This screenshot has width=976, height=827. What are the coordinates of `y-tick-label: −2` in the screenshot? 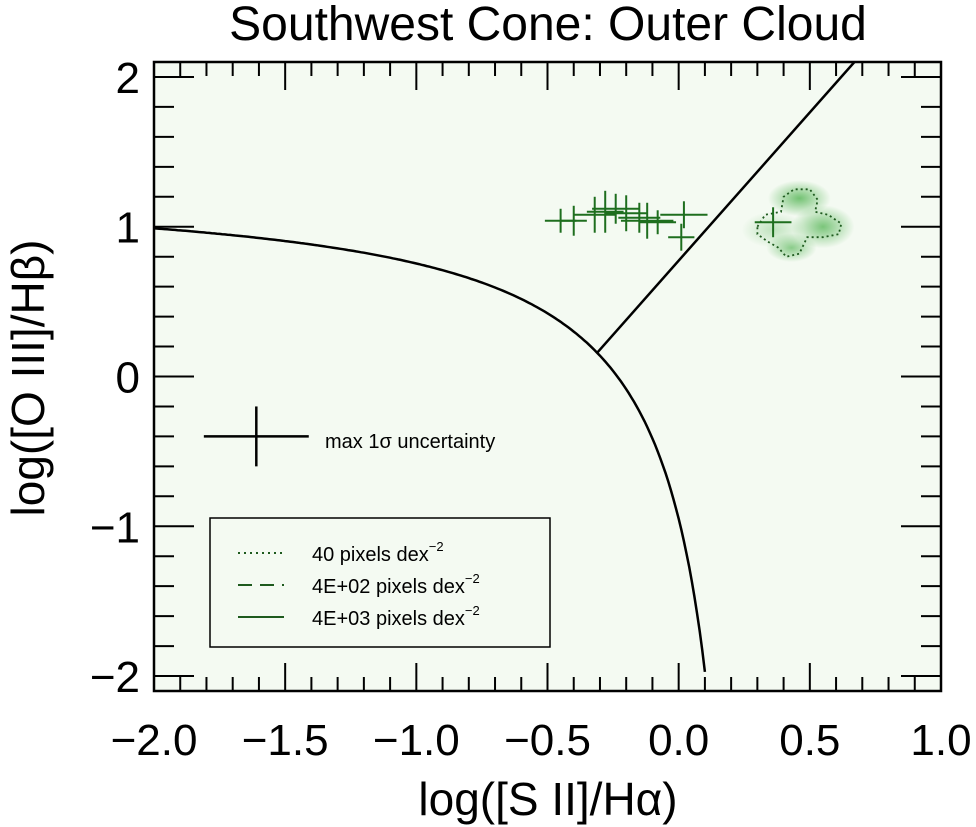 It's located at (115, 677).